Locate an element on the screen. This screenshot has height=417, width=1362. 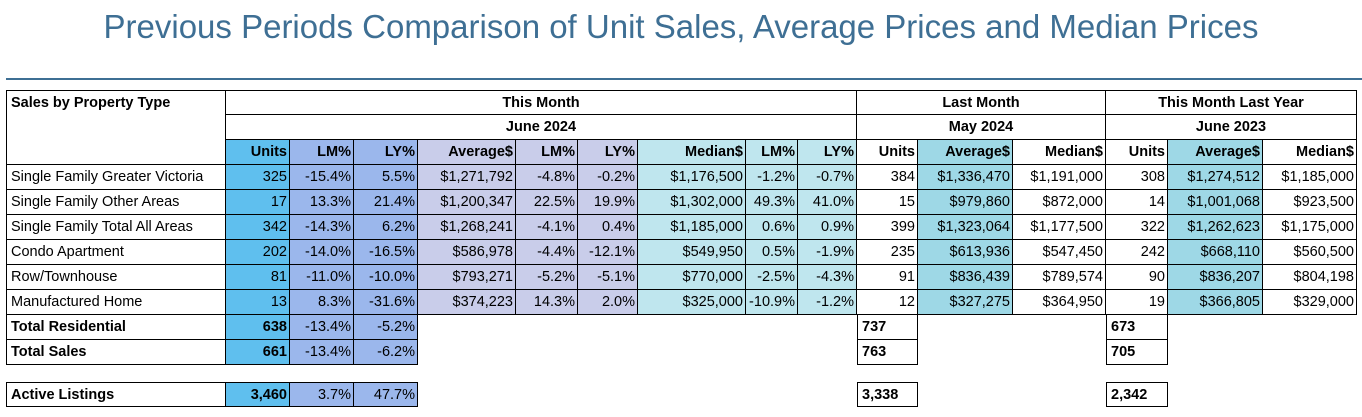
cell-last-year: 19 is located at coordinates (1137, 302).